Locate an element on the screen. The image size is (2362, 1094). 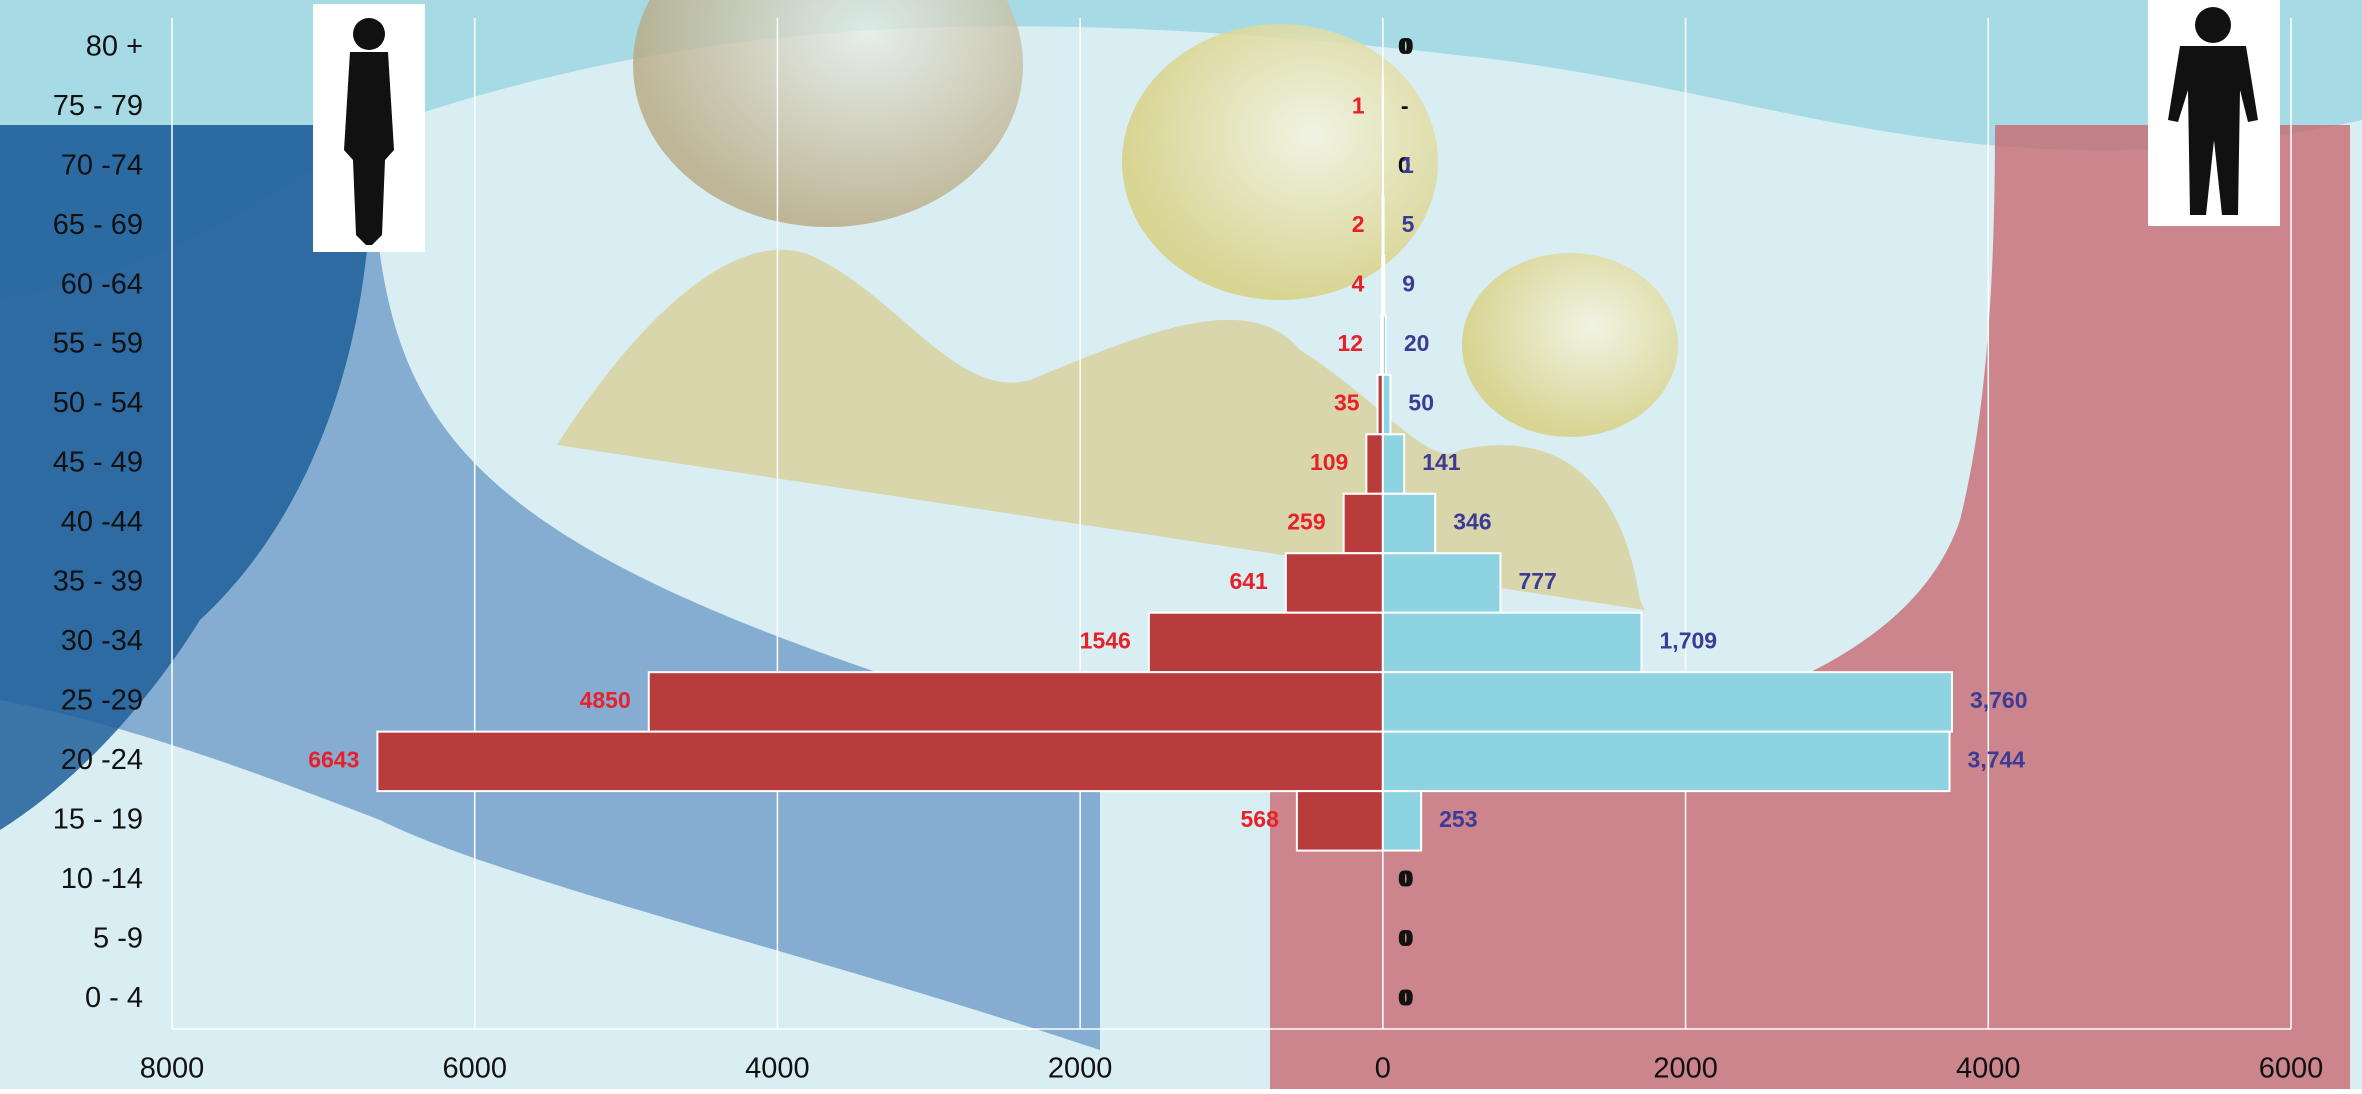
y-tick-label: 15 - 19 is located at coordinates (98, 820).